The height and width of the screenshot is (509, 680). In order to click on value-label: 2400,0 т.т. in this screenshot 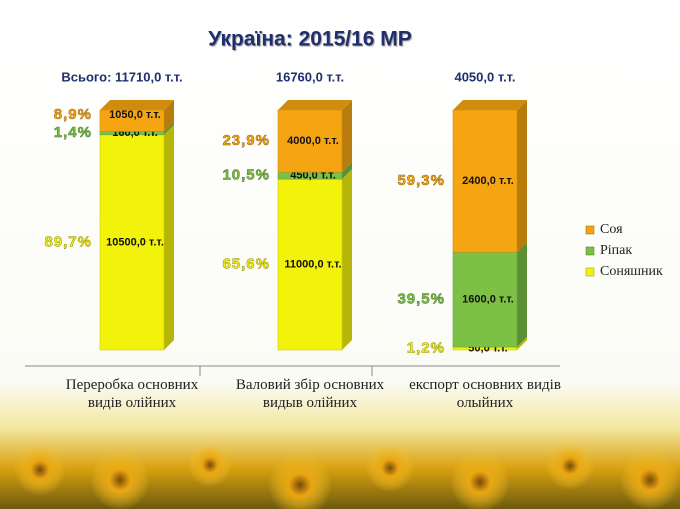, I will do `click(488, 181)`.